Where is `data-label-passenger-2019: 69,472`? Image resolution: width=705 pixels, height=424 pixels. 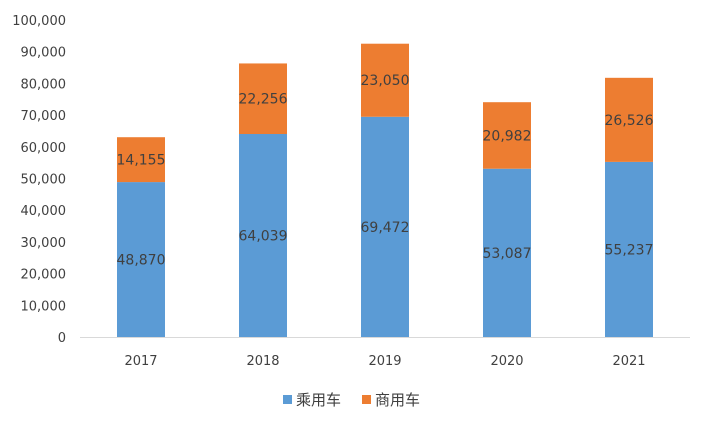
data-label-passenger-2019: 69,472 is located at coordinates (385, 228).